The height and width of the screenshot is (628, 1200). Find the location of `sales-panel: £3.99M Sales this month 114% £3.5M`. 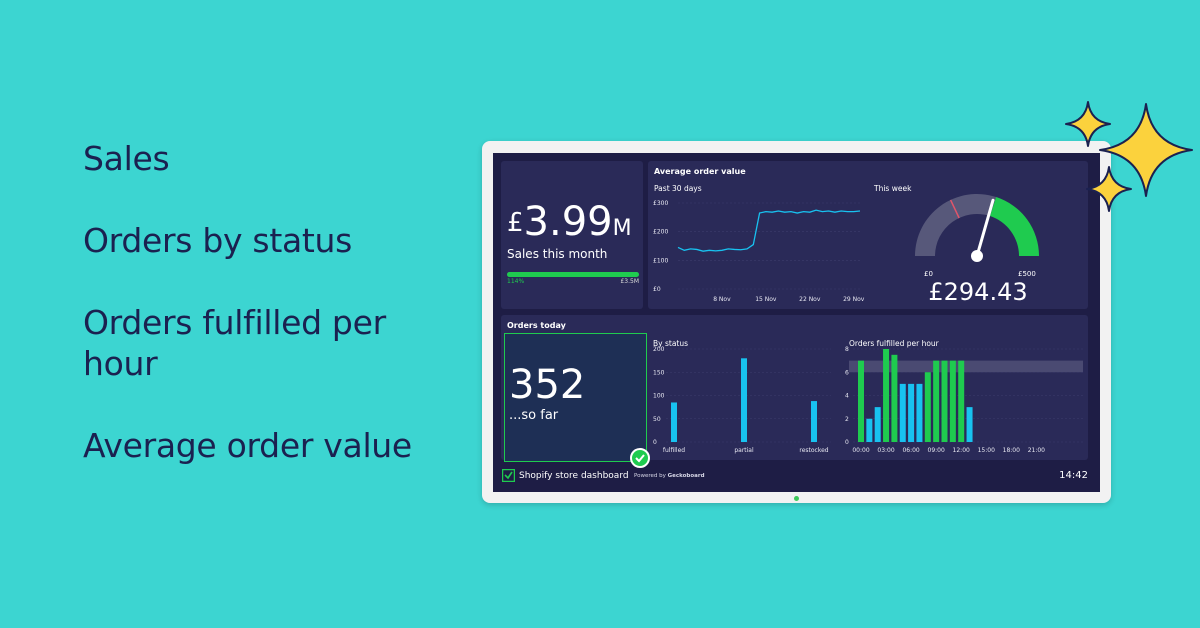

sales-panel: £3.99M Sales this month 114% £3.5M is located at coordinates (572, 235).